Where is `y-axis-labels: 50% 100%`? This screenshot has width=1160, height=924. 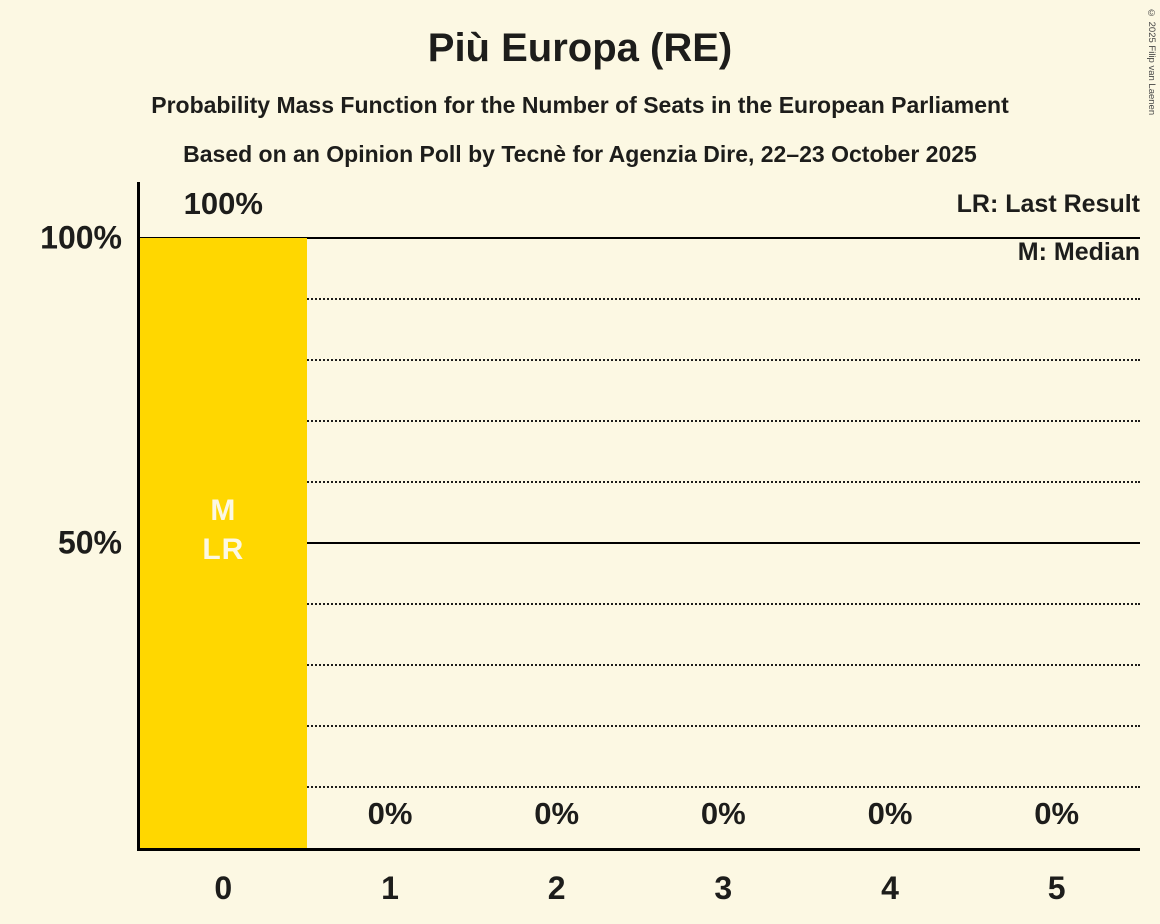 y-axis-labels: 50% 100% is located at coordinates (61, 534).